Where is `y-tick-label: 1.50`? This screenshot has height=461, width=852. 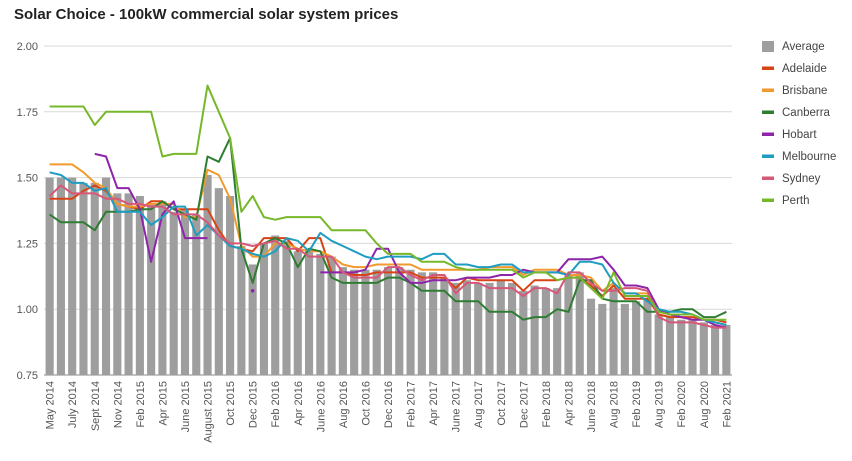 y-tick-label: 1.50 is located at coordinates (27, 179).